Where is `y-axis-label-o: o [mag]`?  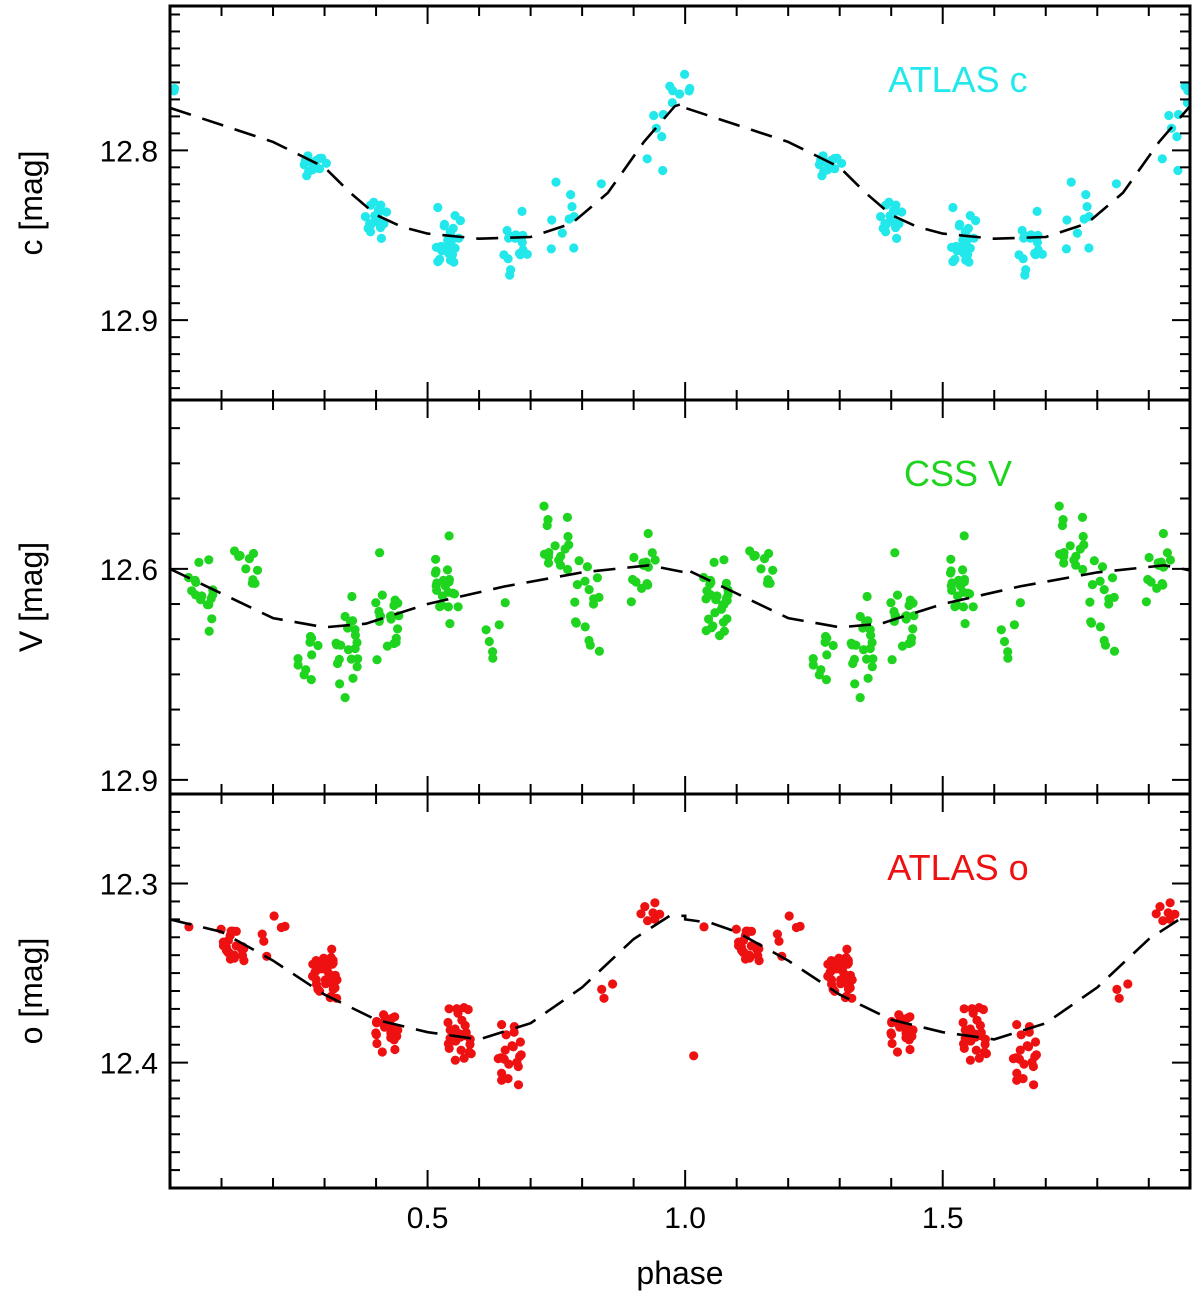 y-axis-label-o: o [mag] is located at coordinates (31, 991).